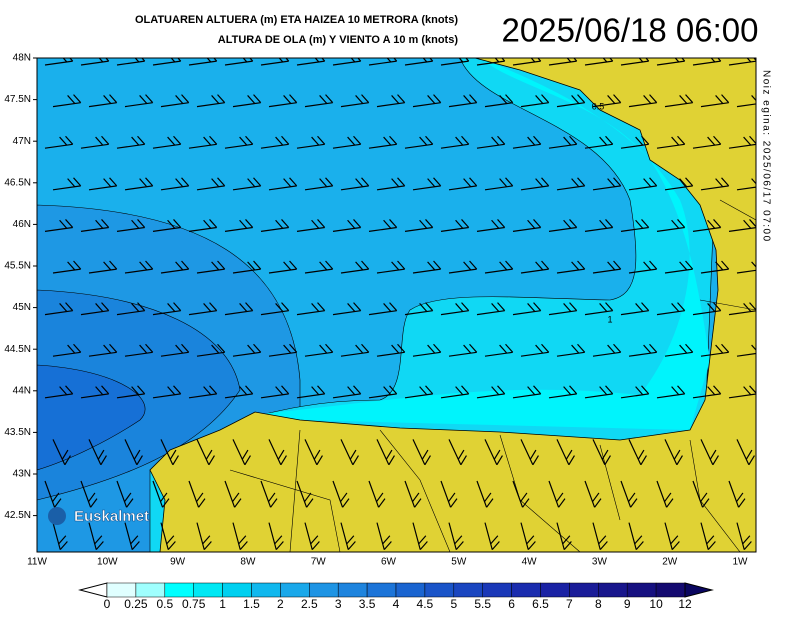  Describe the element at coordinates (630, 30) in the screenshot. I see `datetime: 2025/06/18 06:00` at that location.